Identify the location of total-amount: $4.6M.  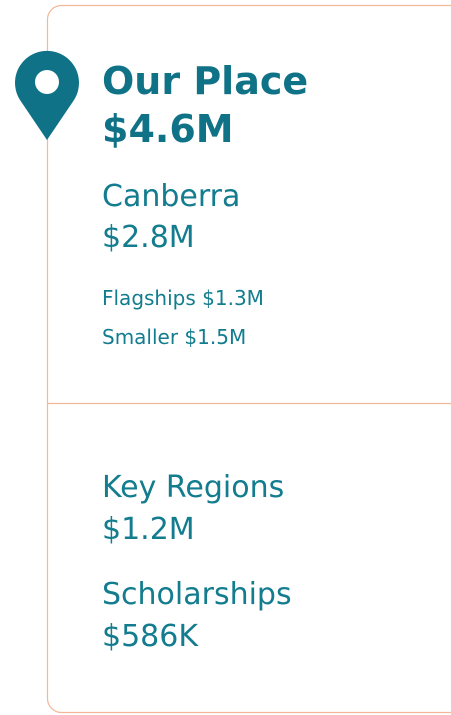
(168, 129).